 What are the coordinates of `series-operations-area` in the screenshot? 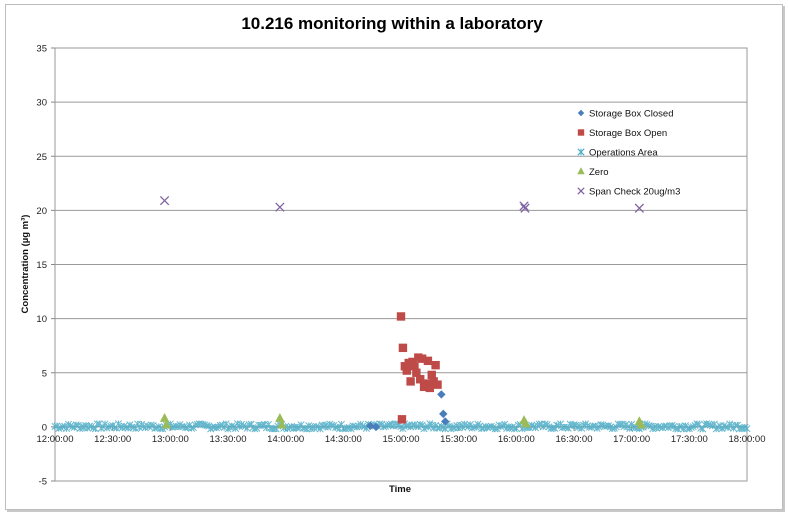 It's located at (401, 426).